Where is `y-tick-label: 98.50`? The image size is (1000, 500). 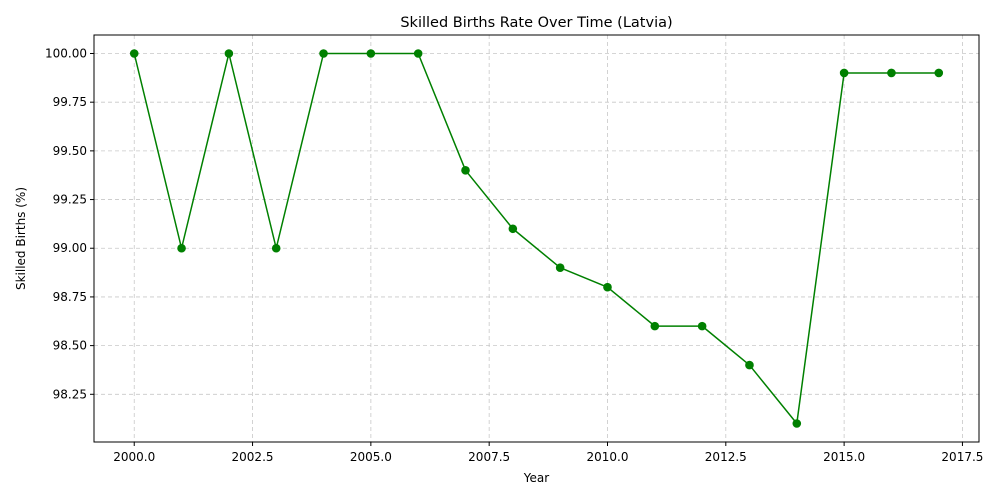
y-tick-label: 98.50 is located at coordinates (70, 346).